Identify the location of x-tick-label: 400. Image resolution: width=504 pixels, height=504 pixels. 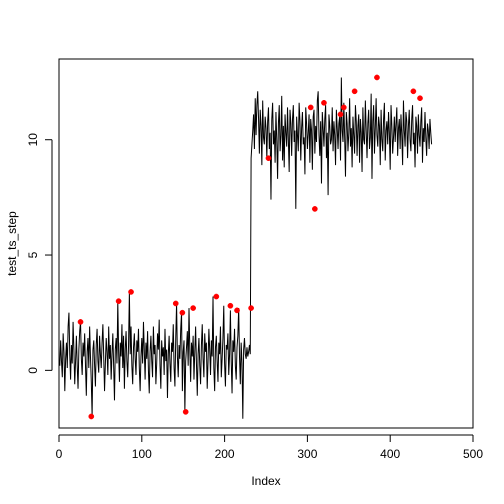
(390, 454).